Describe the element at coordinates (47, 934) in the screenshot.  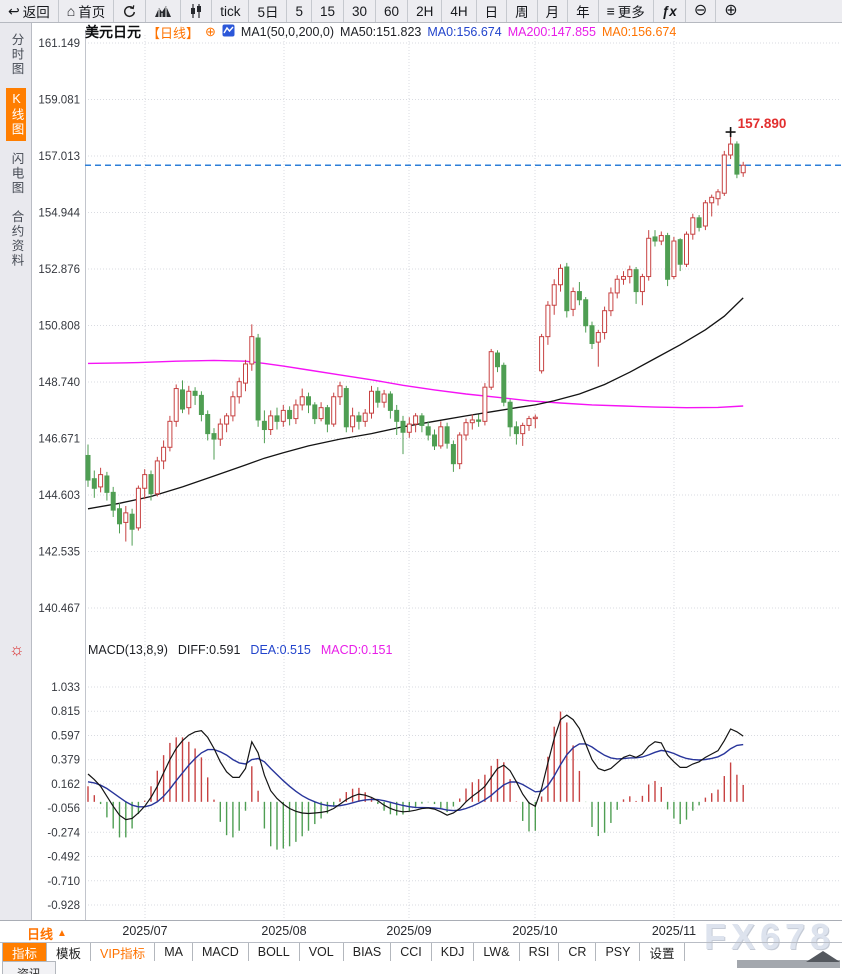
I see `period-selector: 日线 ▲` at that location.